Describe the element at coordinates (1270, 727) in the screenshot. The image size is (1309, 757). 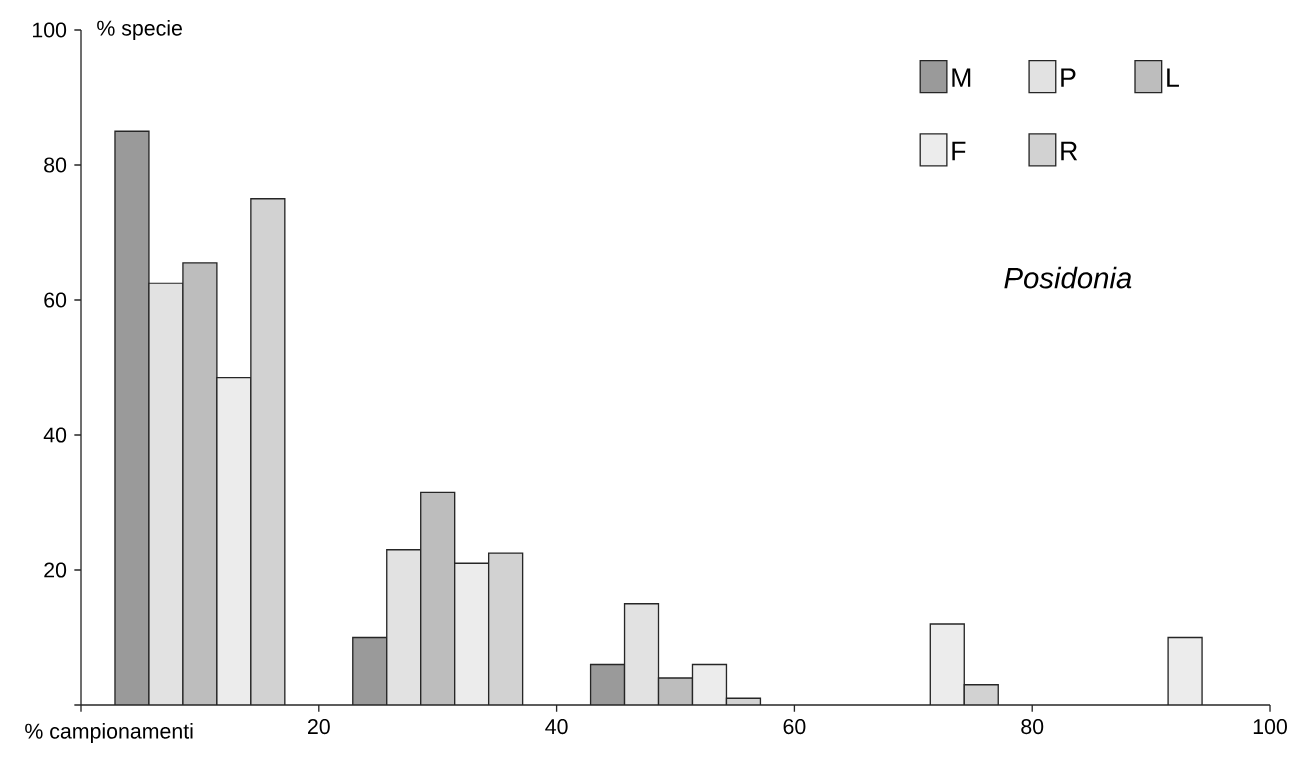
I see `x-tick-label: 100` at that location.